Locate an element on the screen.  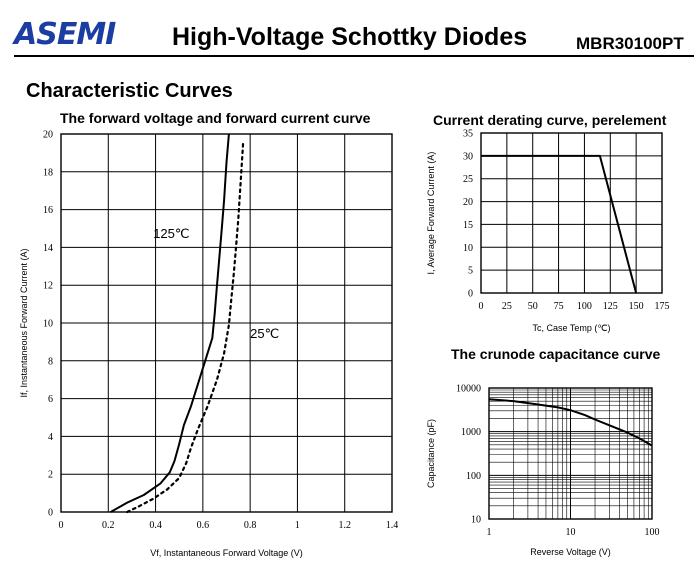
derating-y-tick-label: 20 is located at coordinates (468, 202).